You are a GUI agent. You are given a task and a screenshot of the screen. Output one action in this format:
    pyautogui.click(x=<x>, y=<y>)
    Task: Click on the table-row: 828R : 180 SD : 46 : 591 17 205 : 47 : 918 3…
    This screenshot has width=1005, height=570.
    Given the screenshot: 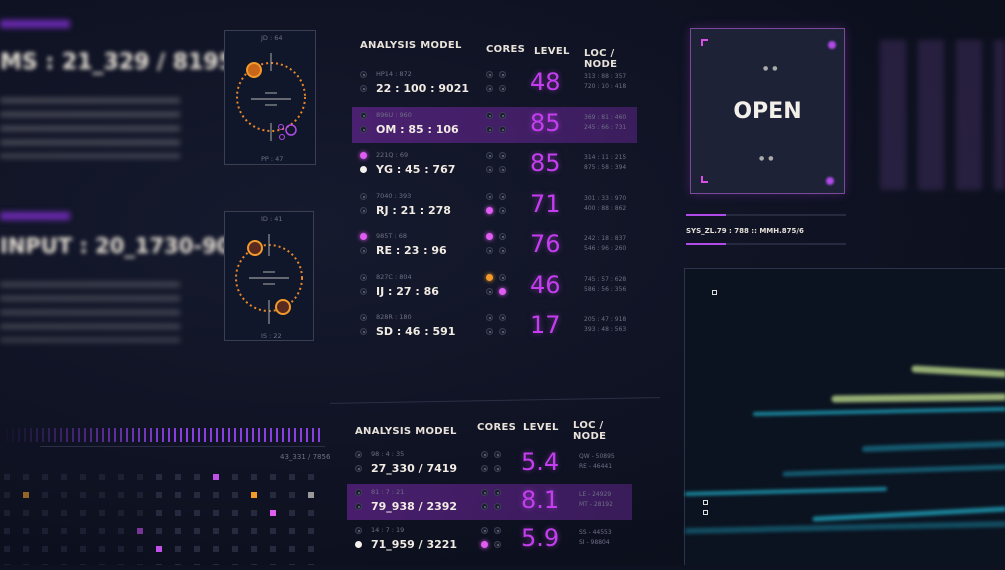 What is the action you would take?
    pyautogui.click(x=494, y=327)
    